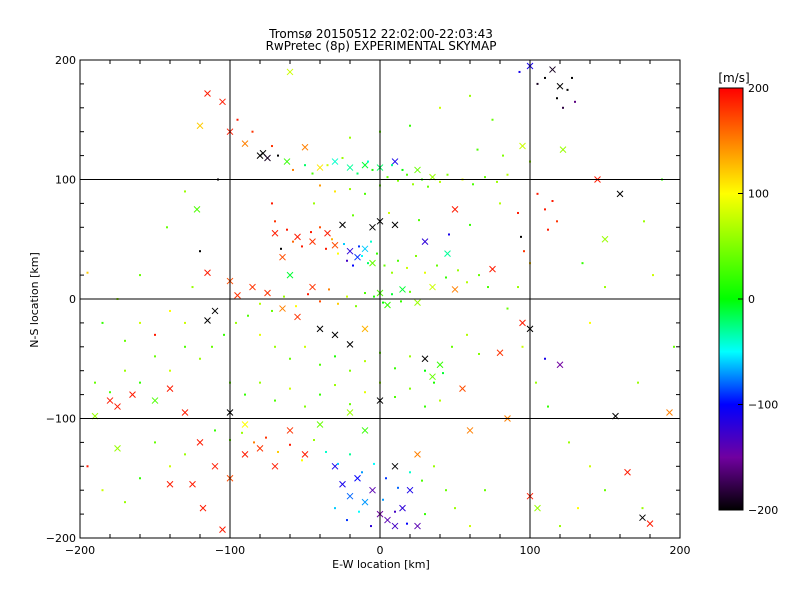  What do you see at coordinates (61, 419) in the screenshot?
I see `y-tick-label: −100` at bounding box center [61, 419].